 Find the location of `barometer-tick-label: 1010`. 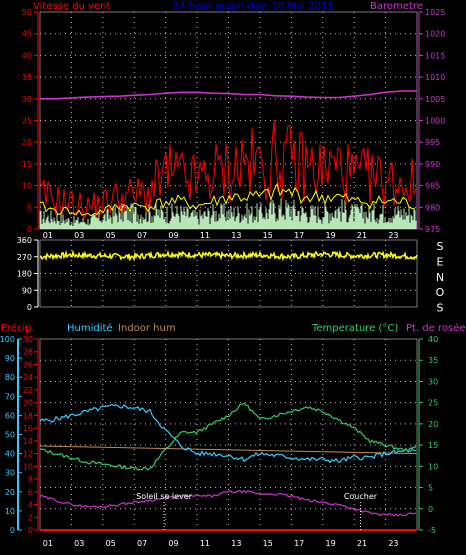

barometer-tick-label: 1010 is located at coordinates (435, 77).